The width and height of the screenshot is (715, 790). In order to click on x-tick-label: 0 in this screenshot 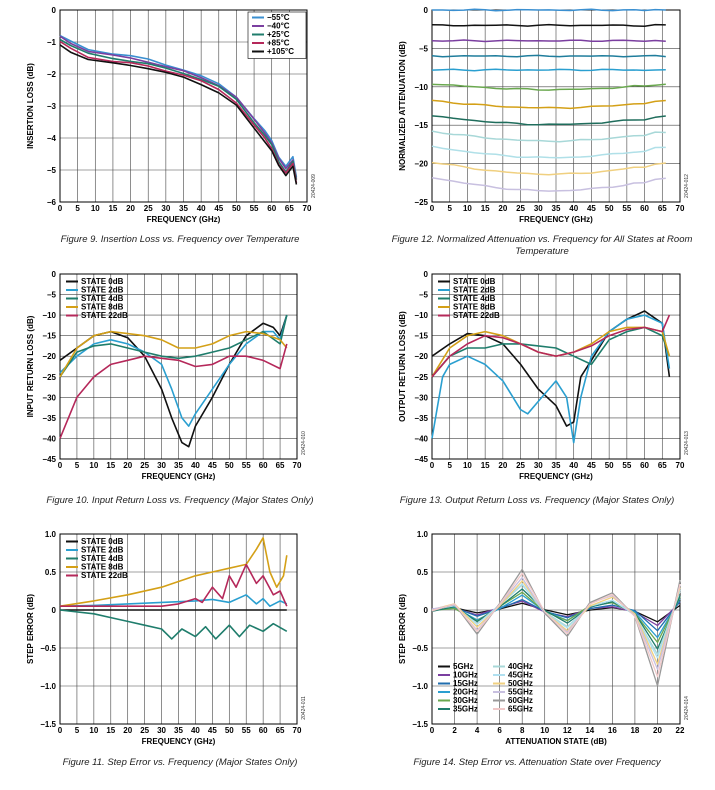, I will do `click(60, 465)`.